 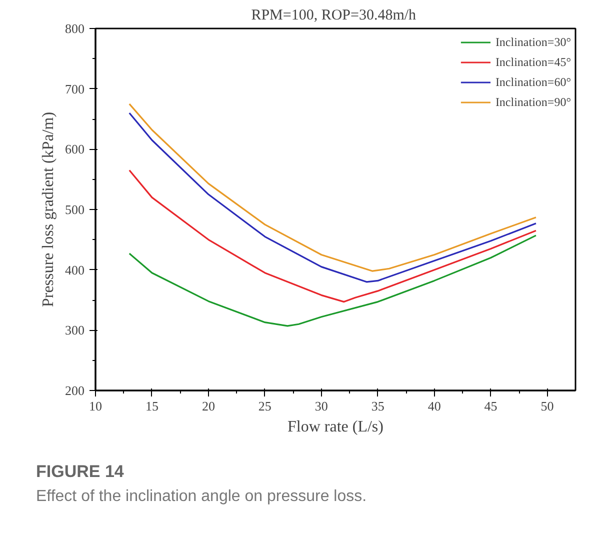 I want to click on x-tick-label: 50, so click(x=547, y=406).